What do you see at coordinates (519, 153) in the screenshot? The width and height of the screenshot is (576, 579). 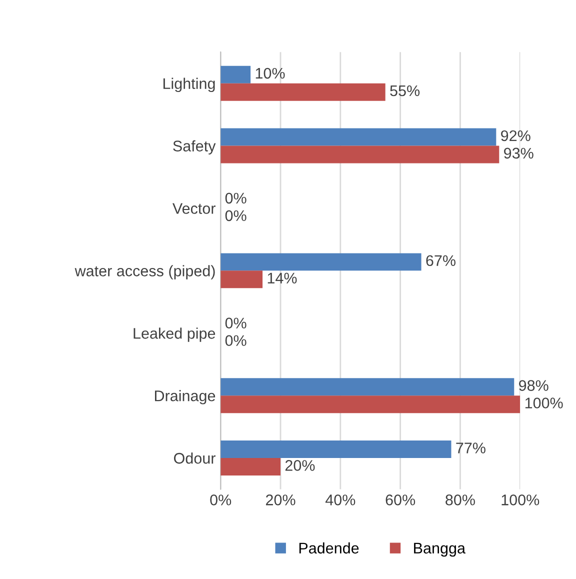 I see `data-label: 93%` at bounding box center [519, 153].